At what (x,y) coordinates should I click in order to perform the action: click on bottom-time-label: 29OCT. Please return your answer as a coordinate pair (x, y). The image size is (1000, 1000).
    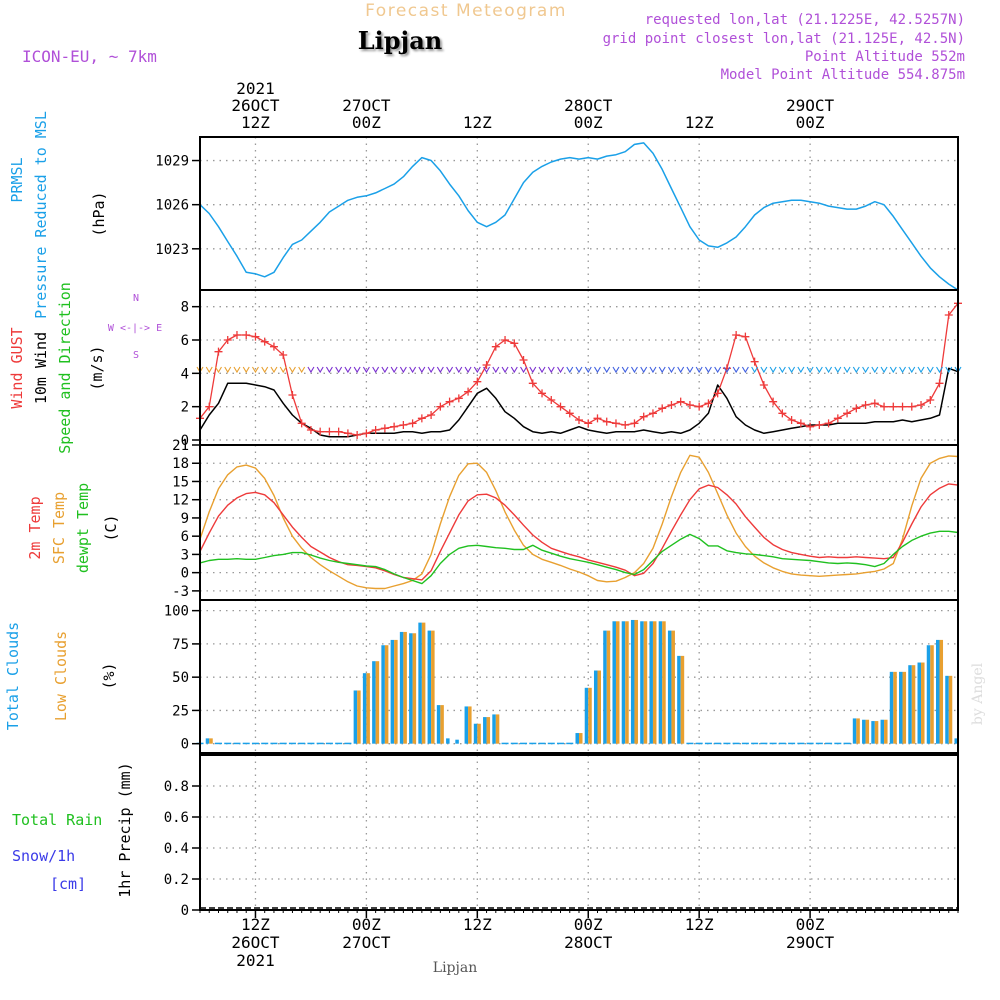
    Looking at the image, I should click on (810, 942).